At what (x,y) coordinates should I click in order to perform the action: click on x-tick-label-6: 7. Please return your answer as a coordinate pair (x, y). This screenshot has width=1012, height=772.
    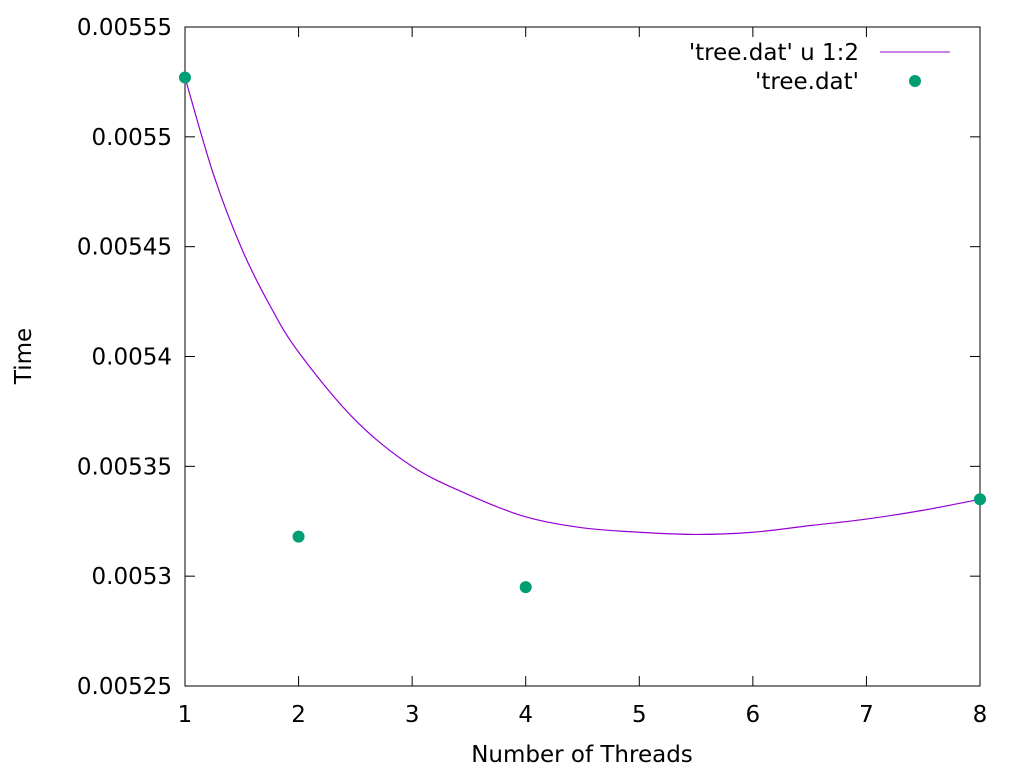
    Looking at the image, I should click on (866, 715).